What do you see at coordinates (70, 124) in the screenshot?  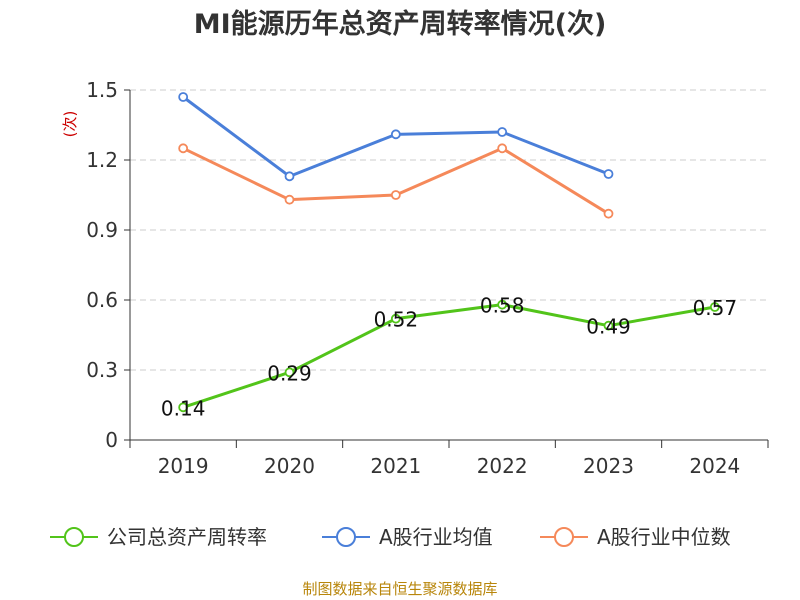 I see `y-axis-label: (次)` at bounding box center [70, 124].